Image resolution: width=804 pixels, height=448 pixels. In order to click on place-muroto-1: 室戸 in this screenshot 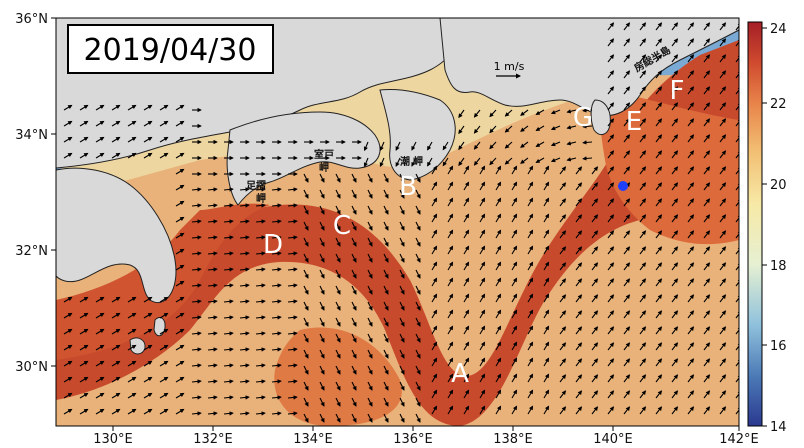, I will do `click(324, 154)`.